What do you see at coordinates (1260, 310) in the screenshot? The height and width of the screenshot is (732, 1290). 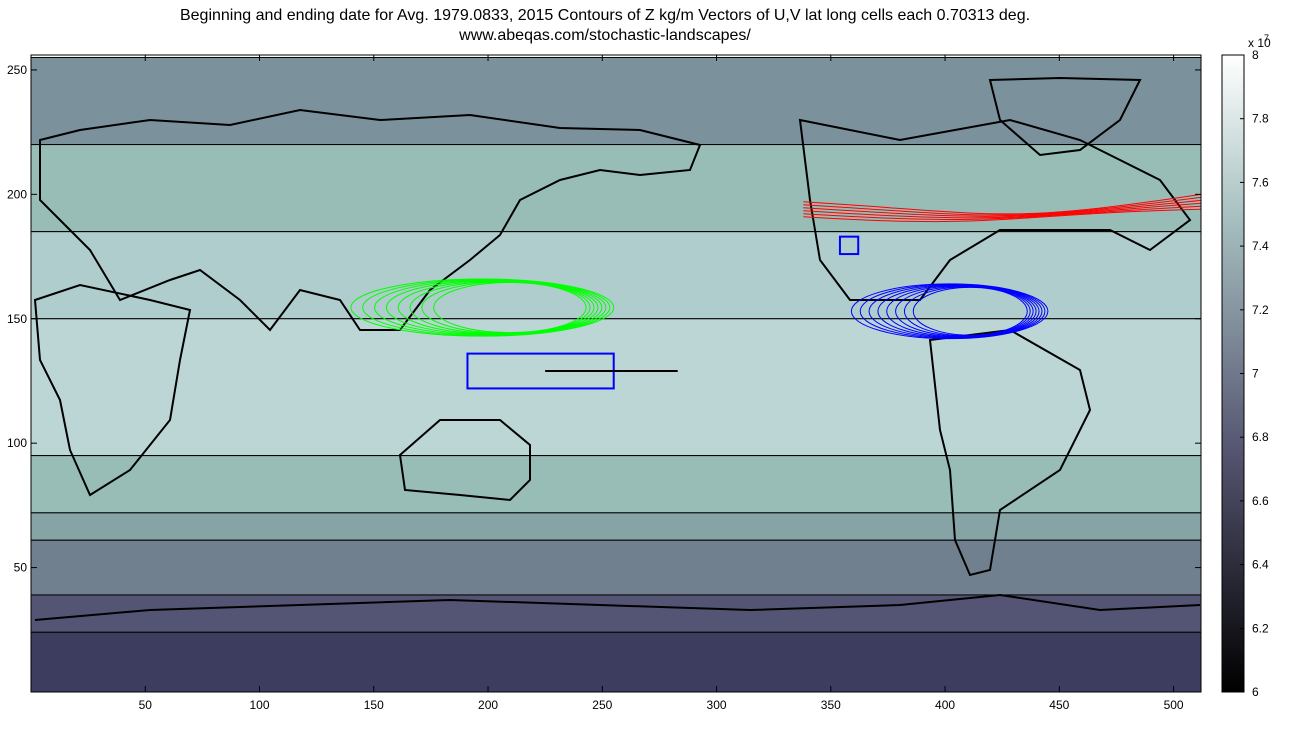 I see `colorbar-tick-label: 7.2` at bounding box center [1260, 310].